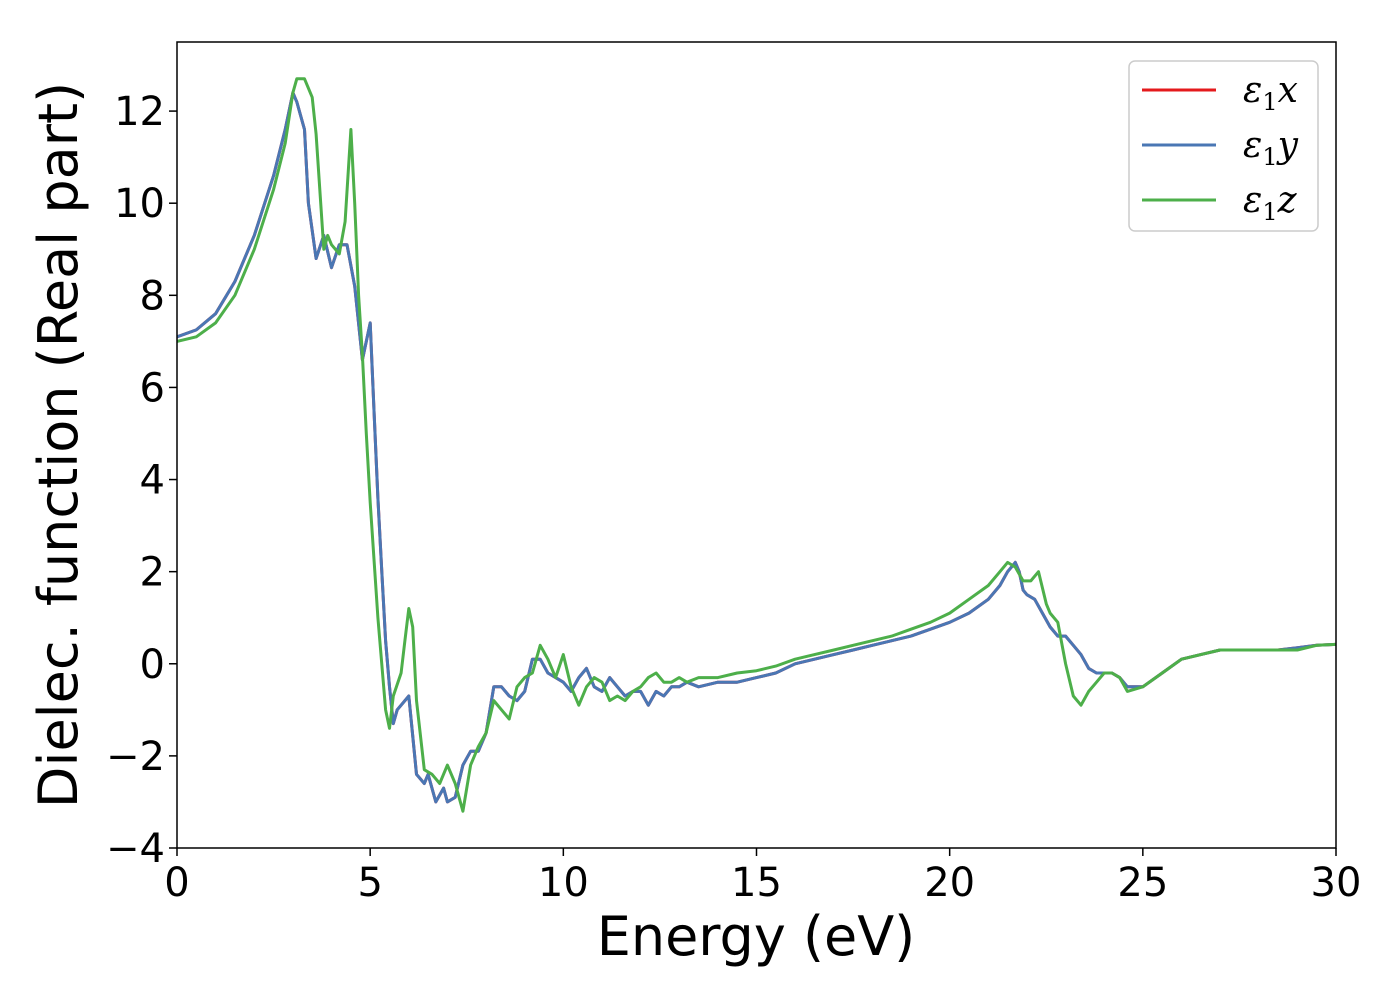 This screenshot has height=1000, width=1400. I want to click on x-axis-label: Energy (eV), so click(756, 936).